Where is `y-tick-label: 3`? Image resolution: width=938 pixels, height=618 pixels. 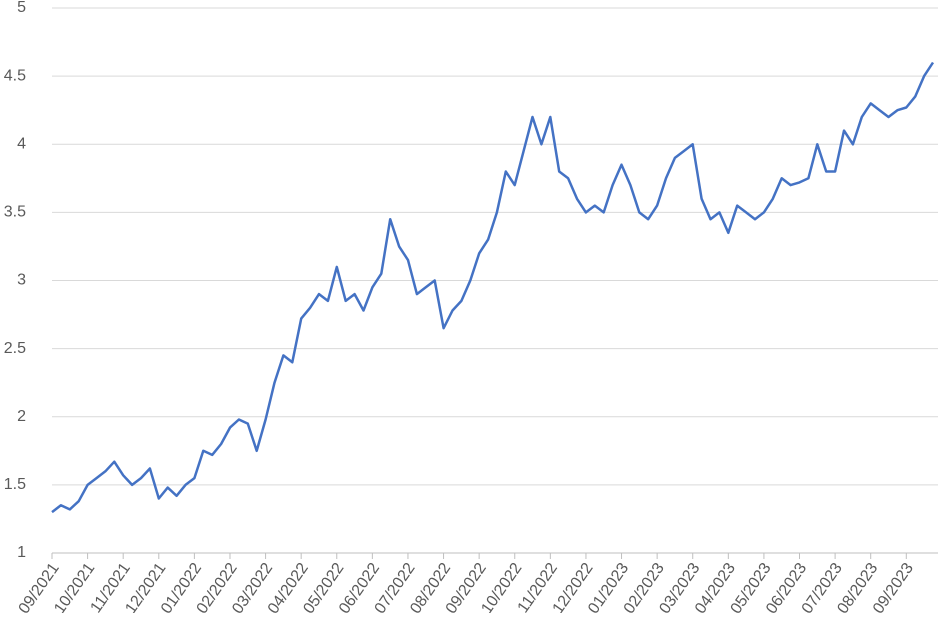
y-tick-label: 3 is located at coordinates (21, 280).